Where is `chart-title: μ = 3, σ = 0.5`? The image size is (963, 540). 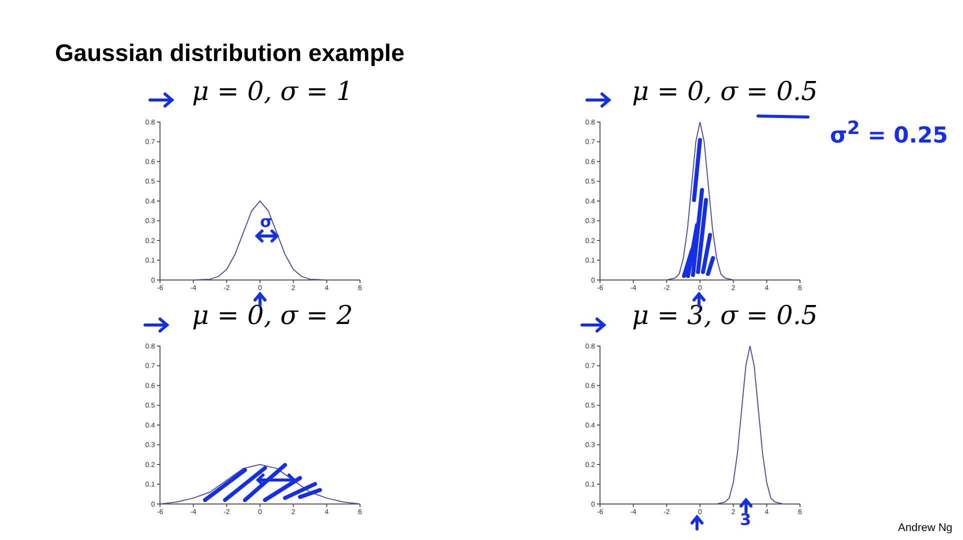
chart-title: μ = 3, σ = 0.5 is located at coordinates (725, 316).